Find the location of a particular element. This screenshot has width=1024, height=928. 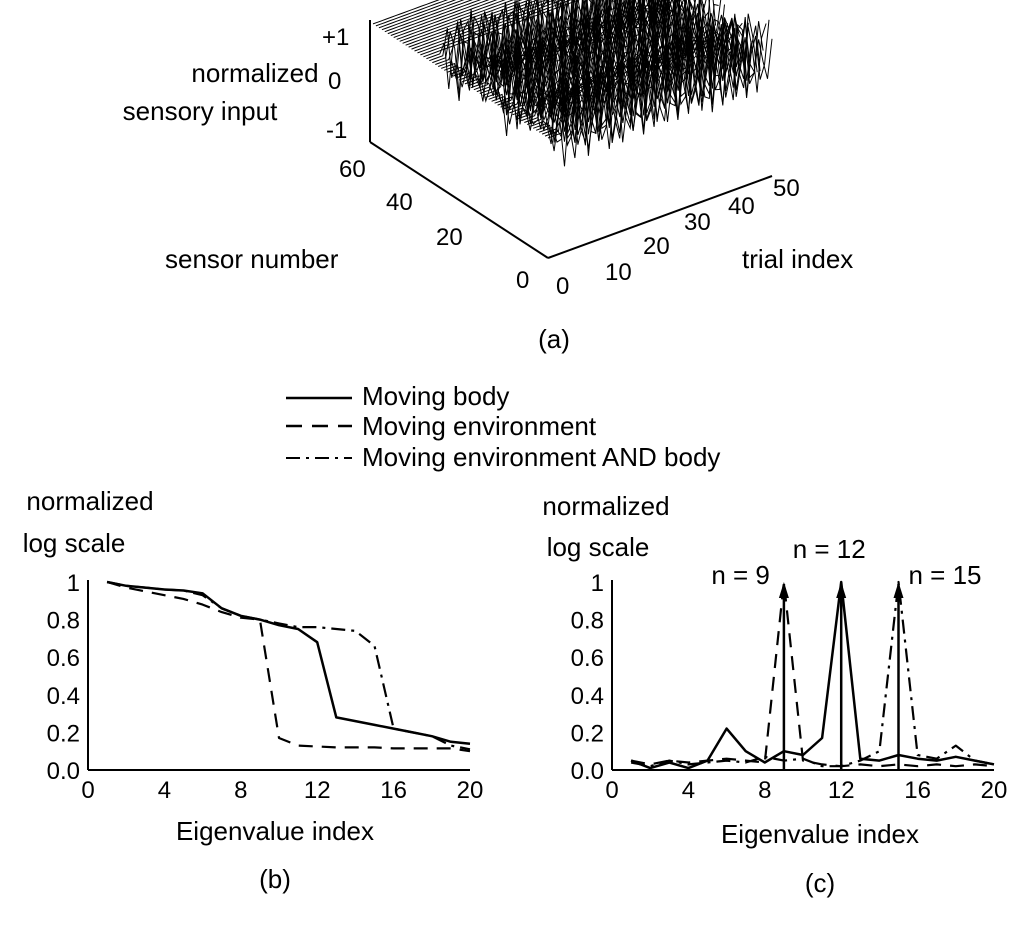

z-axis-label-line-1: normalized is located at coordinates (254, 73).